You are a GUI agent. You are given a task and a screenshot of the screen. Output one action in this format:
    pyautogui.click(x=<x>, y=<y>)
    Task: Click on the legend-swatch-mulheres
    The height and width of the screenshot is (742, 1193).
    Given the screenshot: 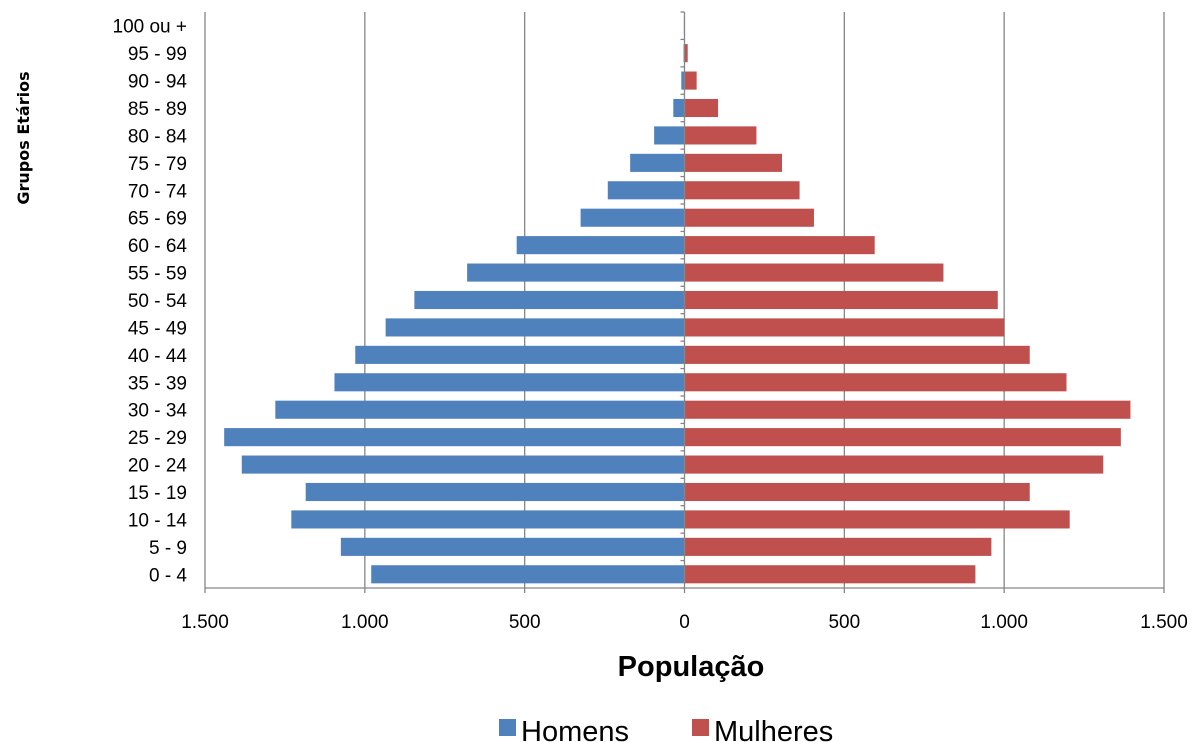 What is the action you would take?
    pyautogui.click(x=700, y=727)
    